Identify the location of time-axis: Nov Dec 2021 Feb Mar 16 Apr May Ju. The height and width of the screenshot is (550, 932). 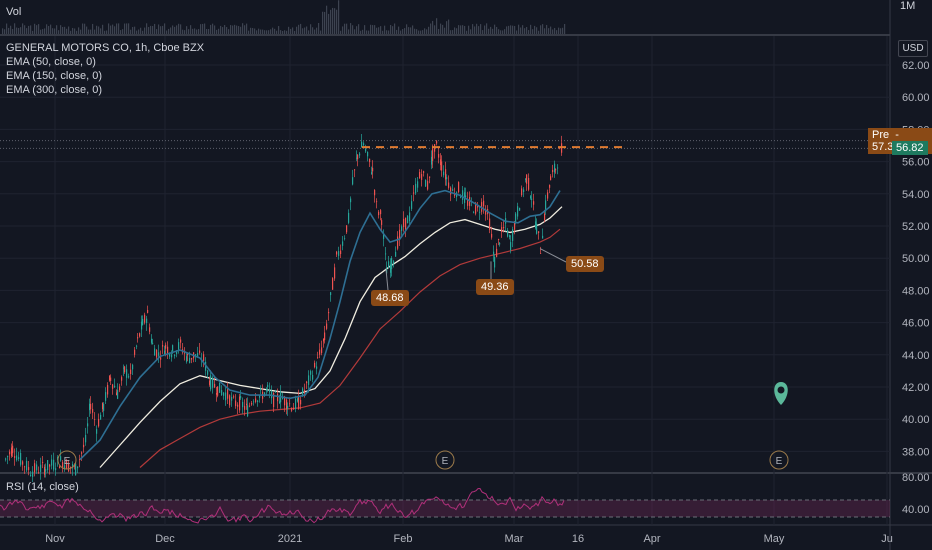
(469, 539).